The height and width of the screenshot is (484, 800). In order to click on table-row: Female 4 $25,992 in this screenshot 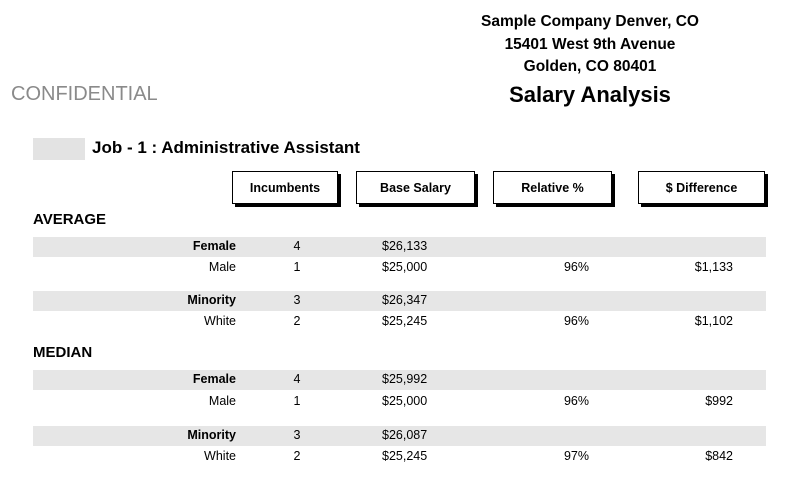, I will do `click(399, 380)`.